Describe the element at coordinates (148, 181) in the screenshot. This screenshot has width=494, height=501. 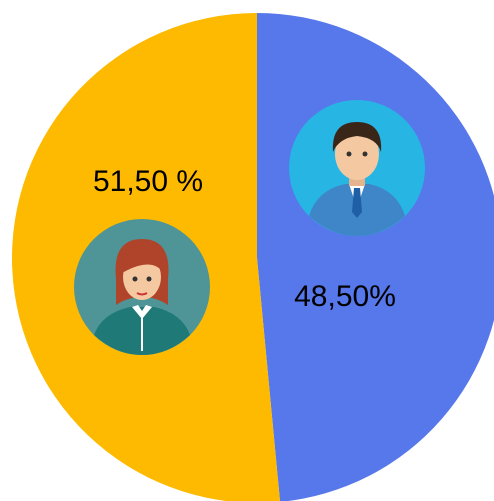
I see `value-label: 51,50 %` at that location.